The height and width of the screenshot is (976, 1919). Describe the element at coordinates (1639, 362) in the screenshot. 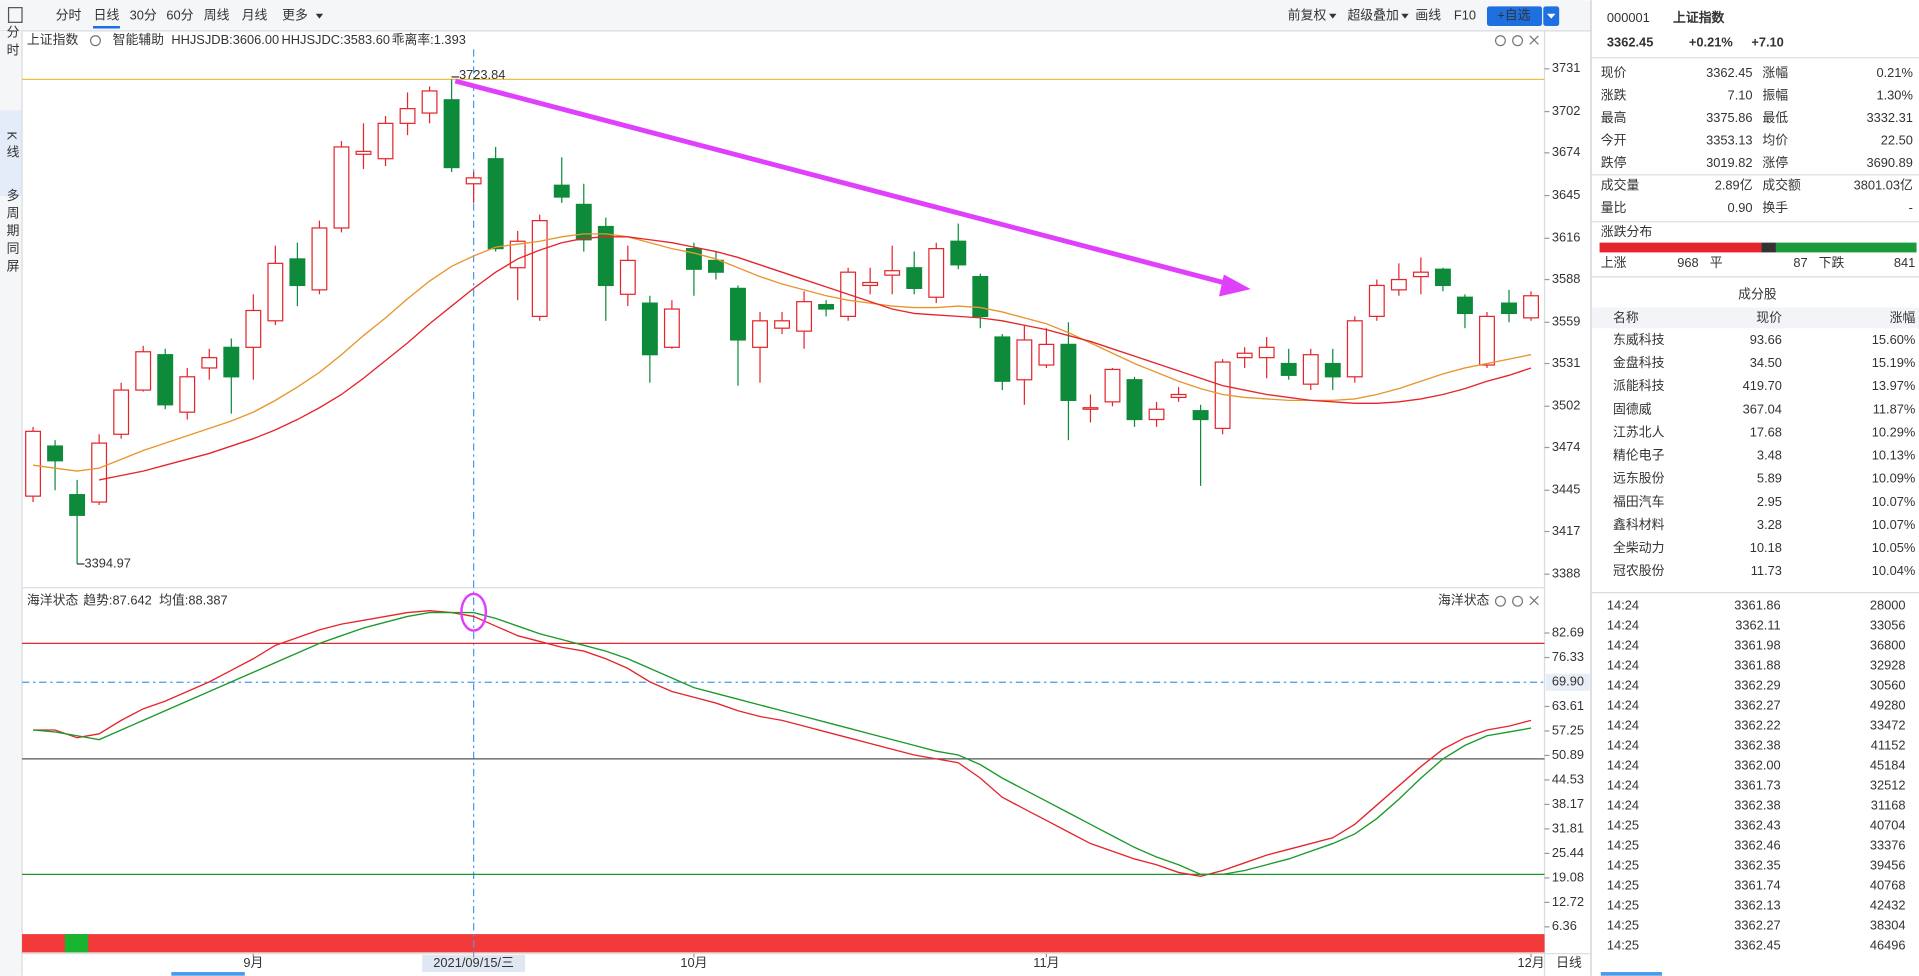

I see `stock-name: 金盘科技` at that location.